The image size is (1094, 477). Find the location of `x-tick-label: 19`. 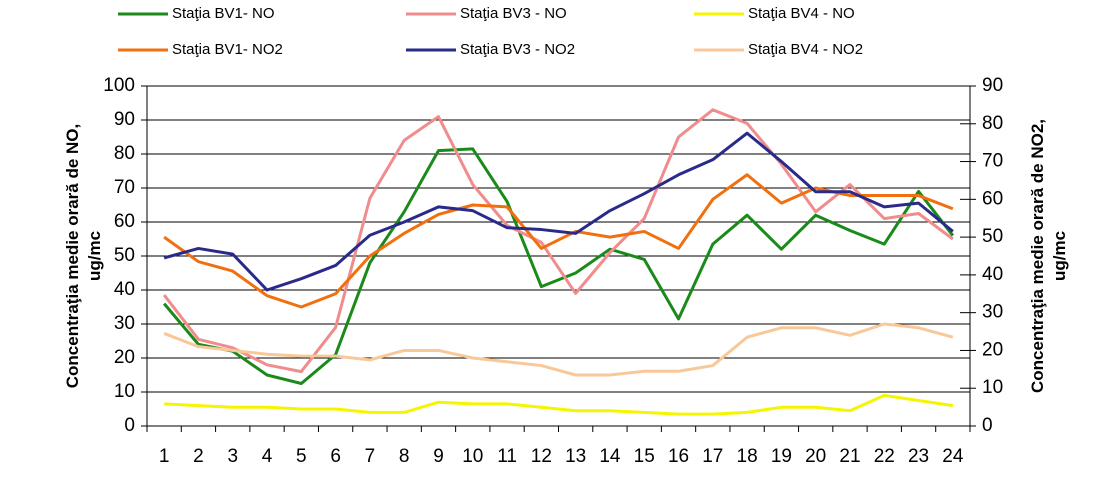

x-tick-label: 19 is located at coordinates (781, 456).